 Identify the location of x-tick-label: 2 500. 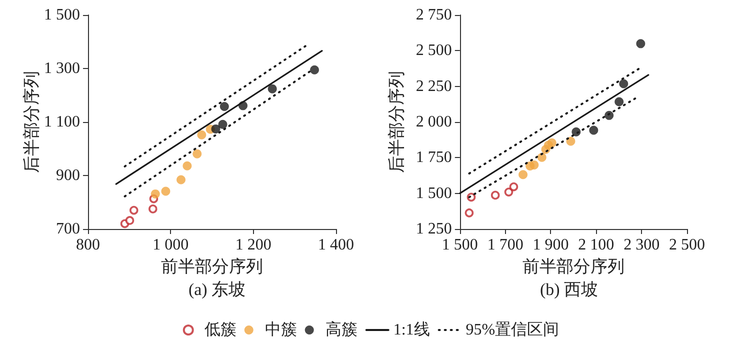
(687, 245).